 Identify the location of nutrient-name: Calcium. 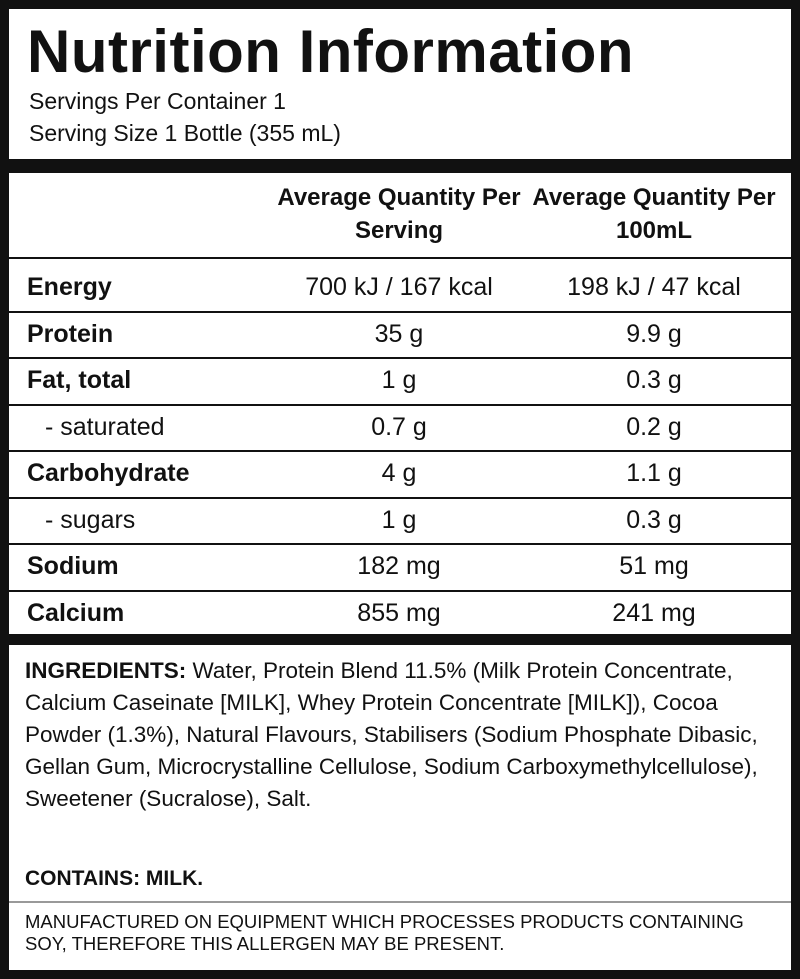
(76, 612).